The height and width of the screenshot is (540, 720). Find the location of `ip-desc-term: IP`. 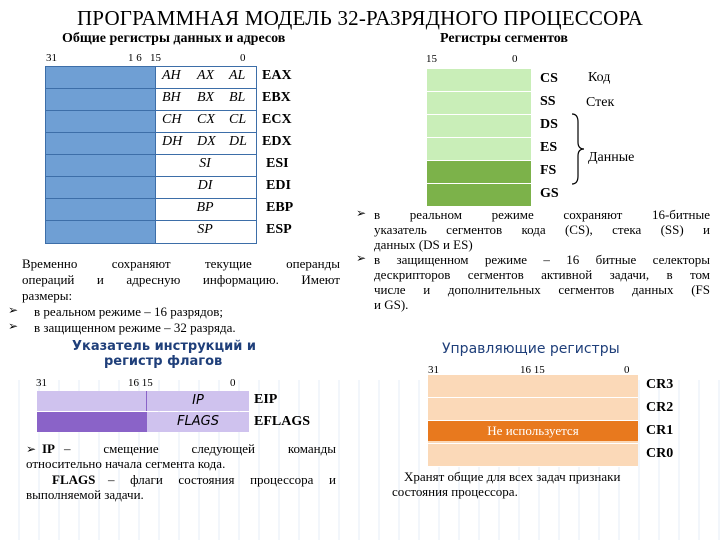

ip-desc-term: IP is located at coordinates (48, 448).